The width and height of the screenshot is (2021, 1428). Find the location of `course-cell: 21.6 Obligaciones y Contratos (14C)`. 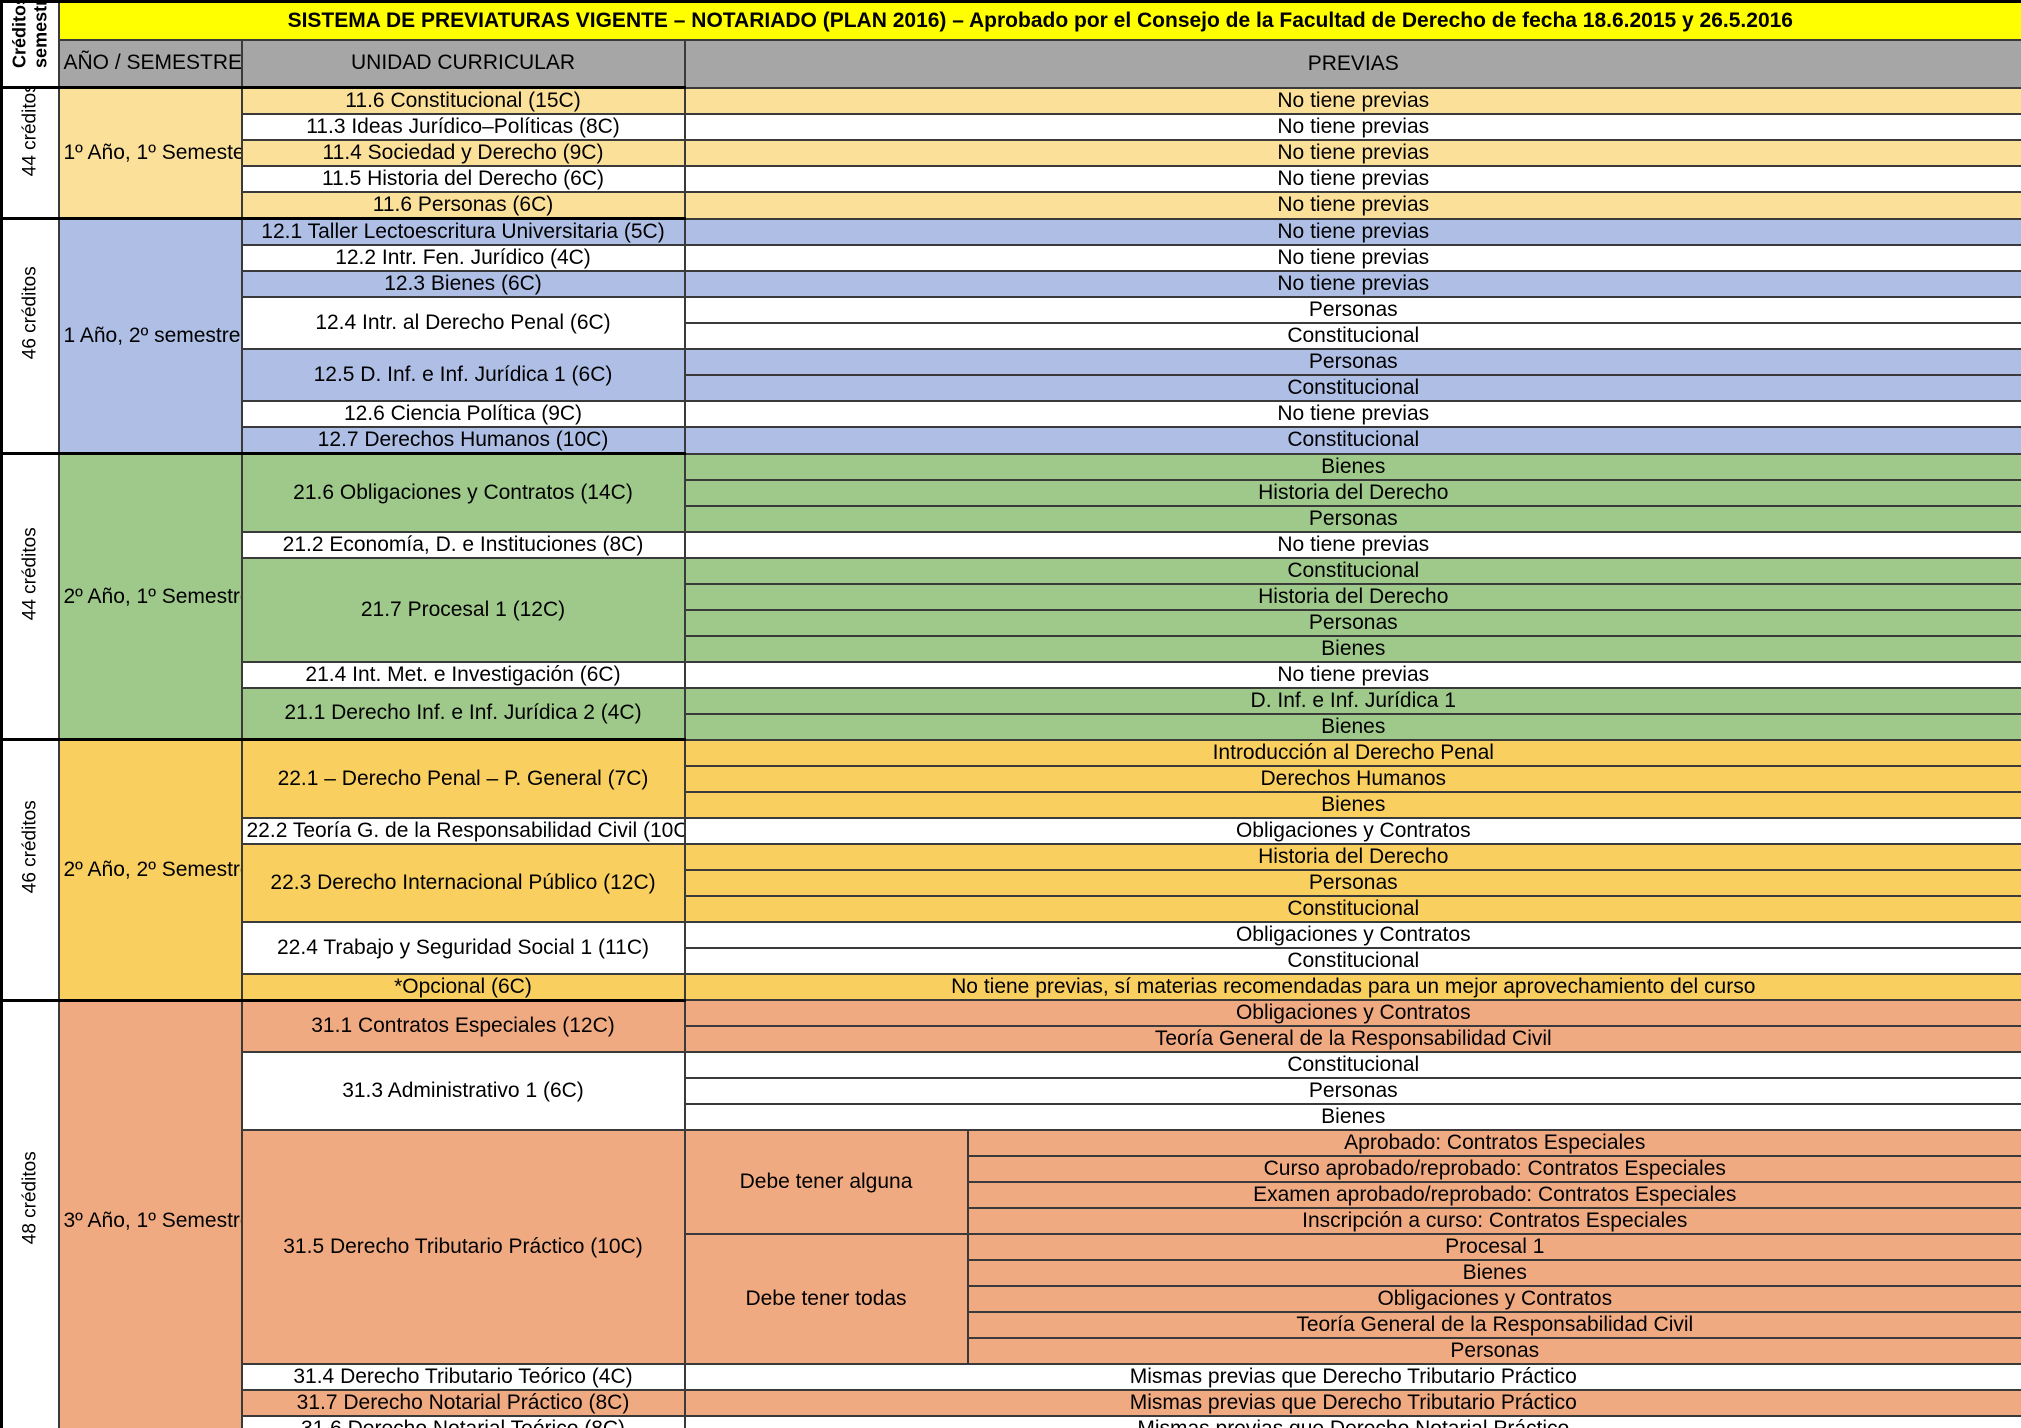

course-cell: 21.6 Obligaciones y Contratos (14C) is located at coordinates (463, 492).